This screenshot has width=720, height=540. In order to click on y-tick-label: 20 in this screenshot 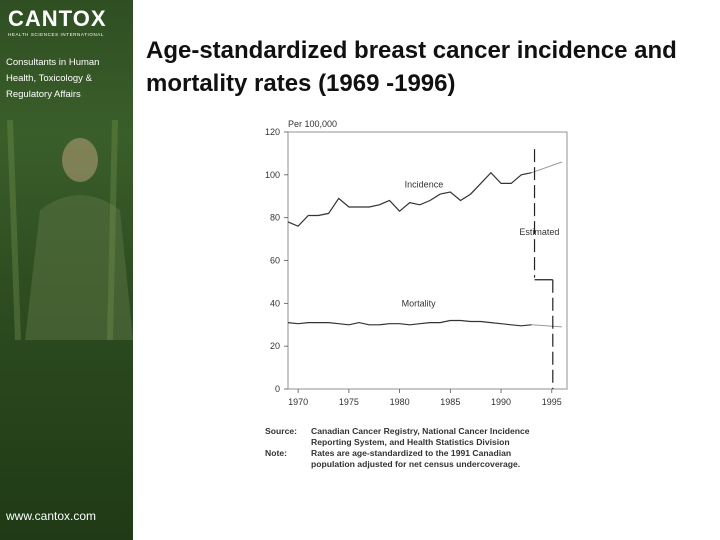, I will do `click(275, 346)`.